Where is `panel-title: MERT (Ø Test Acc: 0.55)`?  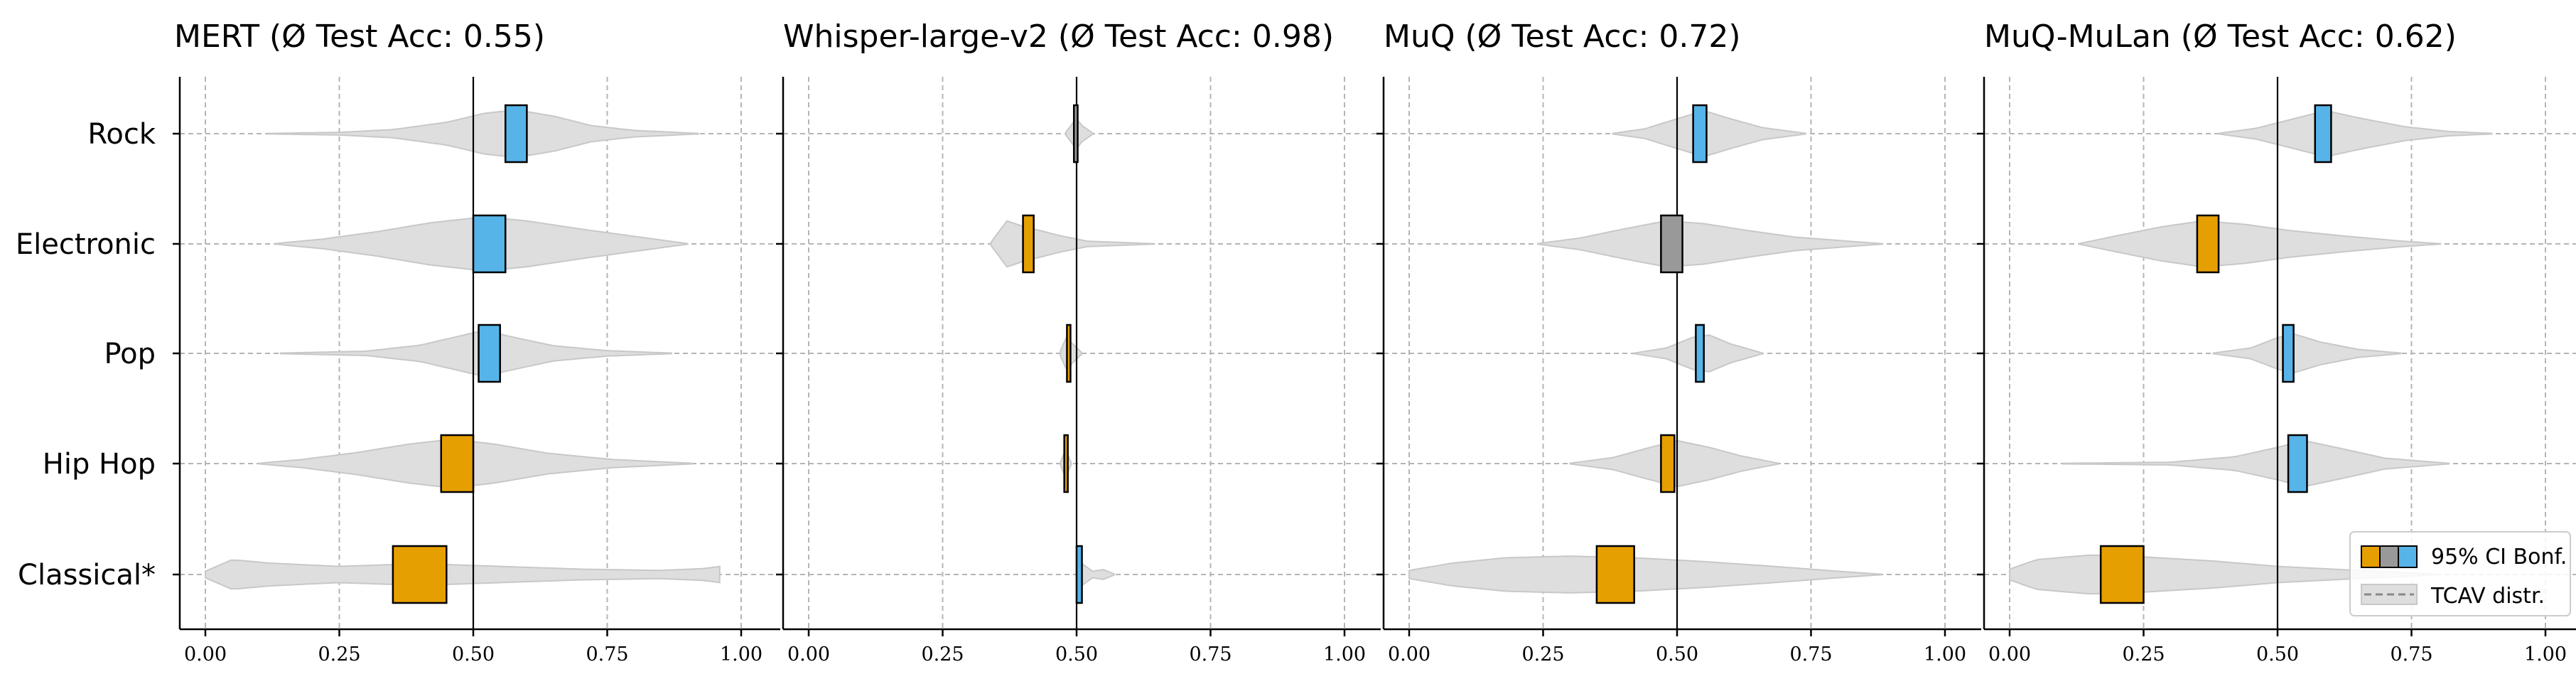
panel-title: MERT (Ø Test Acc: 0.55) is located at coordinates (360, 37).